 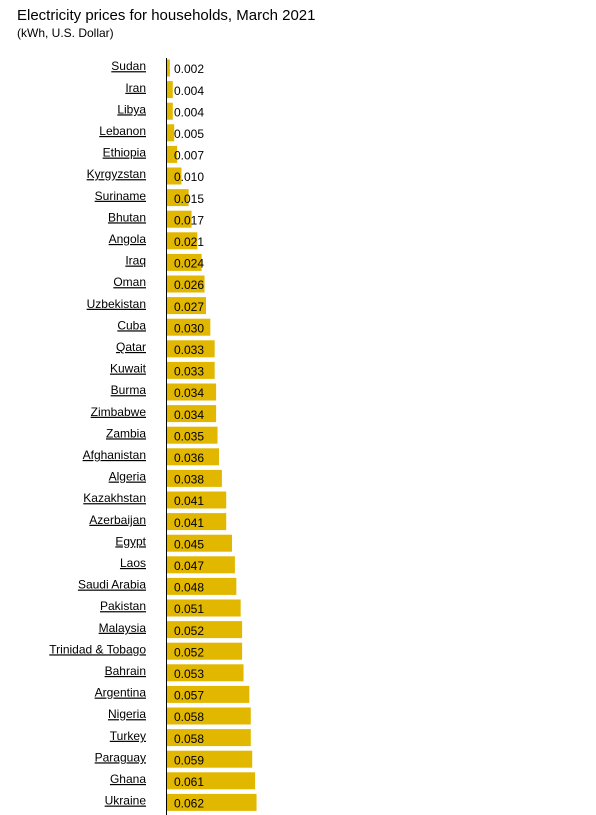 What do you see at coordinates (189, 242) in the screenshot?
I see `value-label: 0.021` at bounding box center [189, 242].